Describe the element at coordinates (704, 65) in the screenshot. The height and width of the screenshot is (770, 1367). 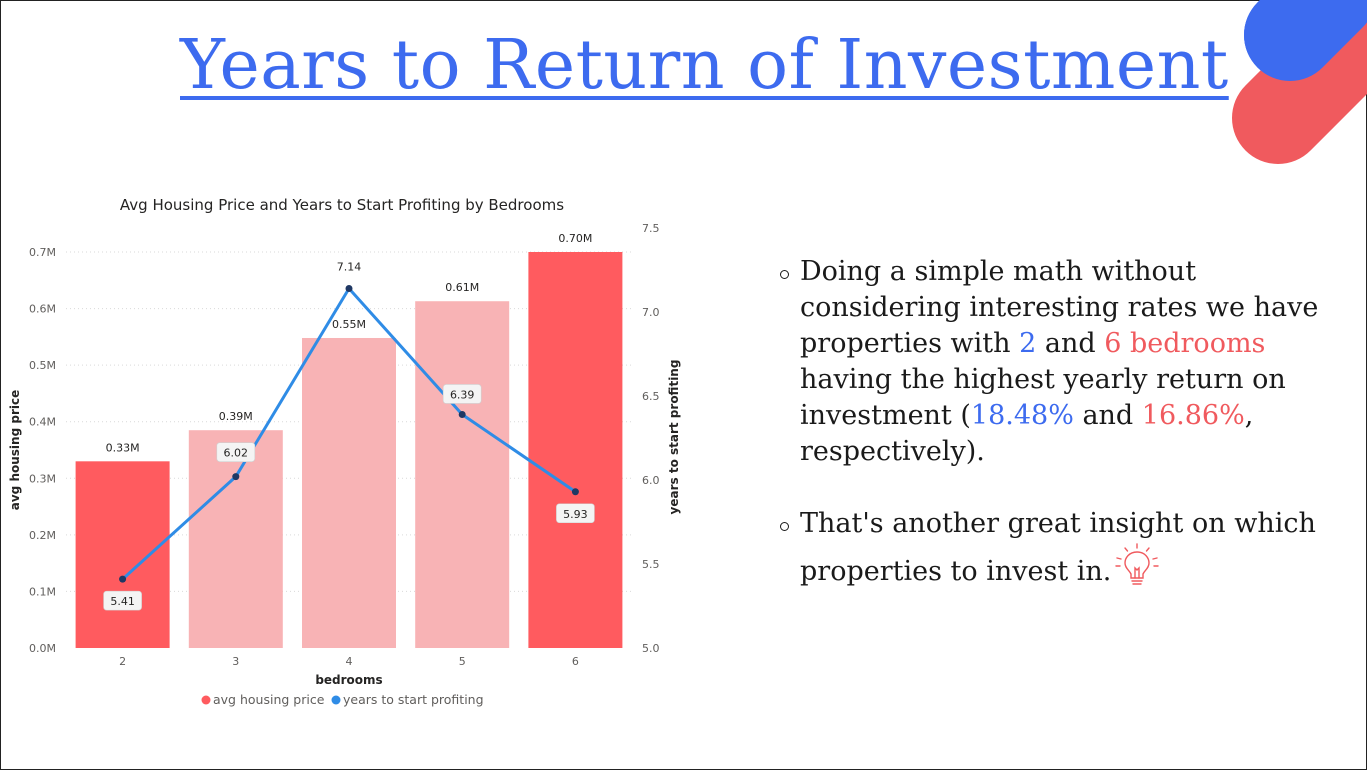
I see `page-title: Years to Return of Investment` at that location.